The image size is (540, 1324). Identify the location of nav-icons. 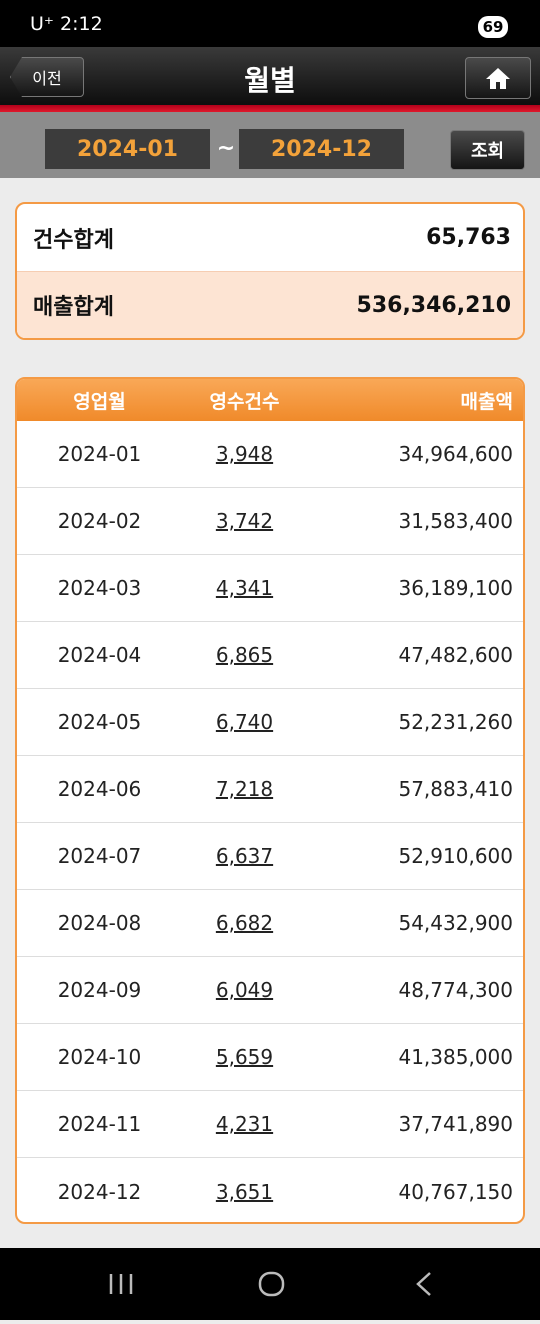
(270, 1284).